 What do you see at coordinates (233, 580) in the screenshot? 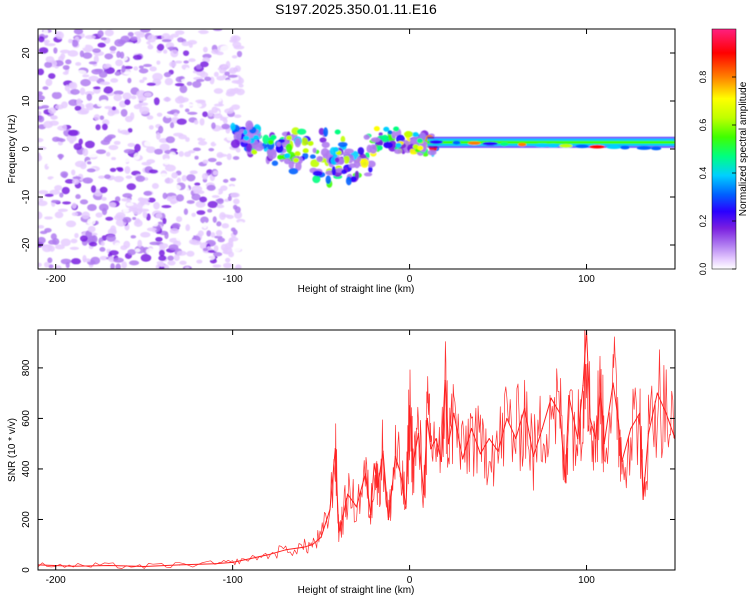
I see `snr-x-tick-label: -100` at bounding box center [233, 580].